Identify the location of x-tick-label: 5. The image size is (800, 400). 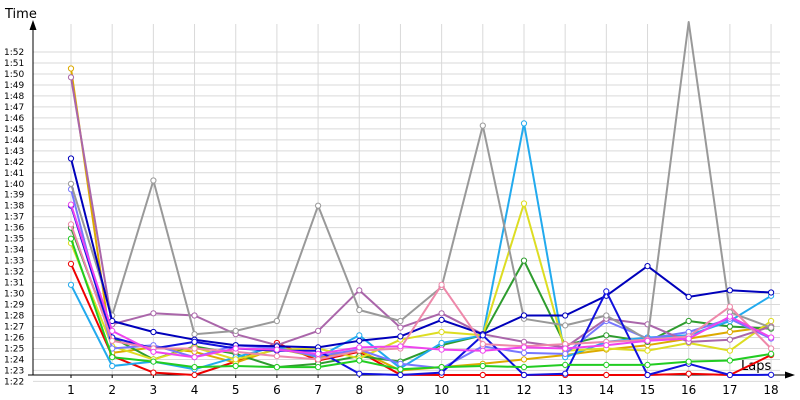
(236, 390).